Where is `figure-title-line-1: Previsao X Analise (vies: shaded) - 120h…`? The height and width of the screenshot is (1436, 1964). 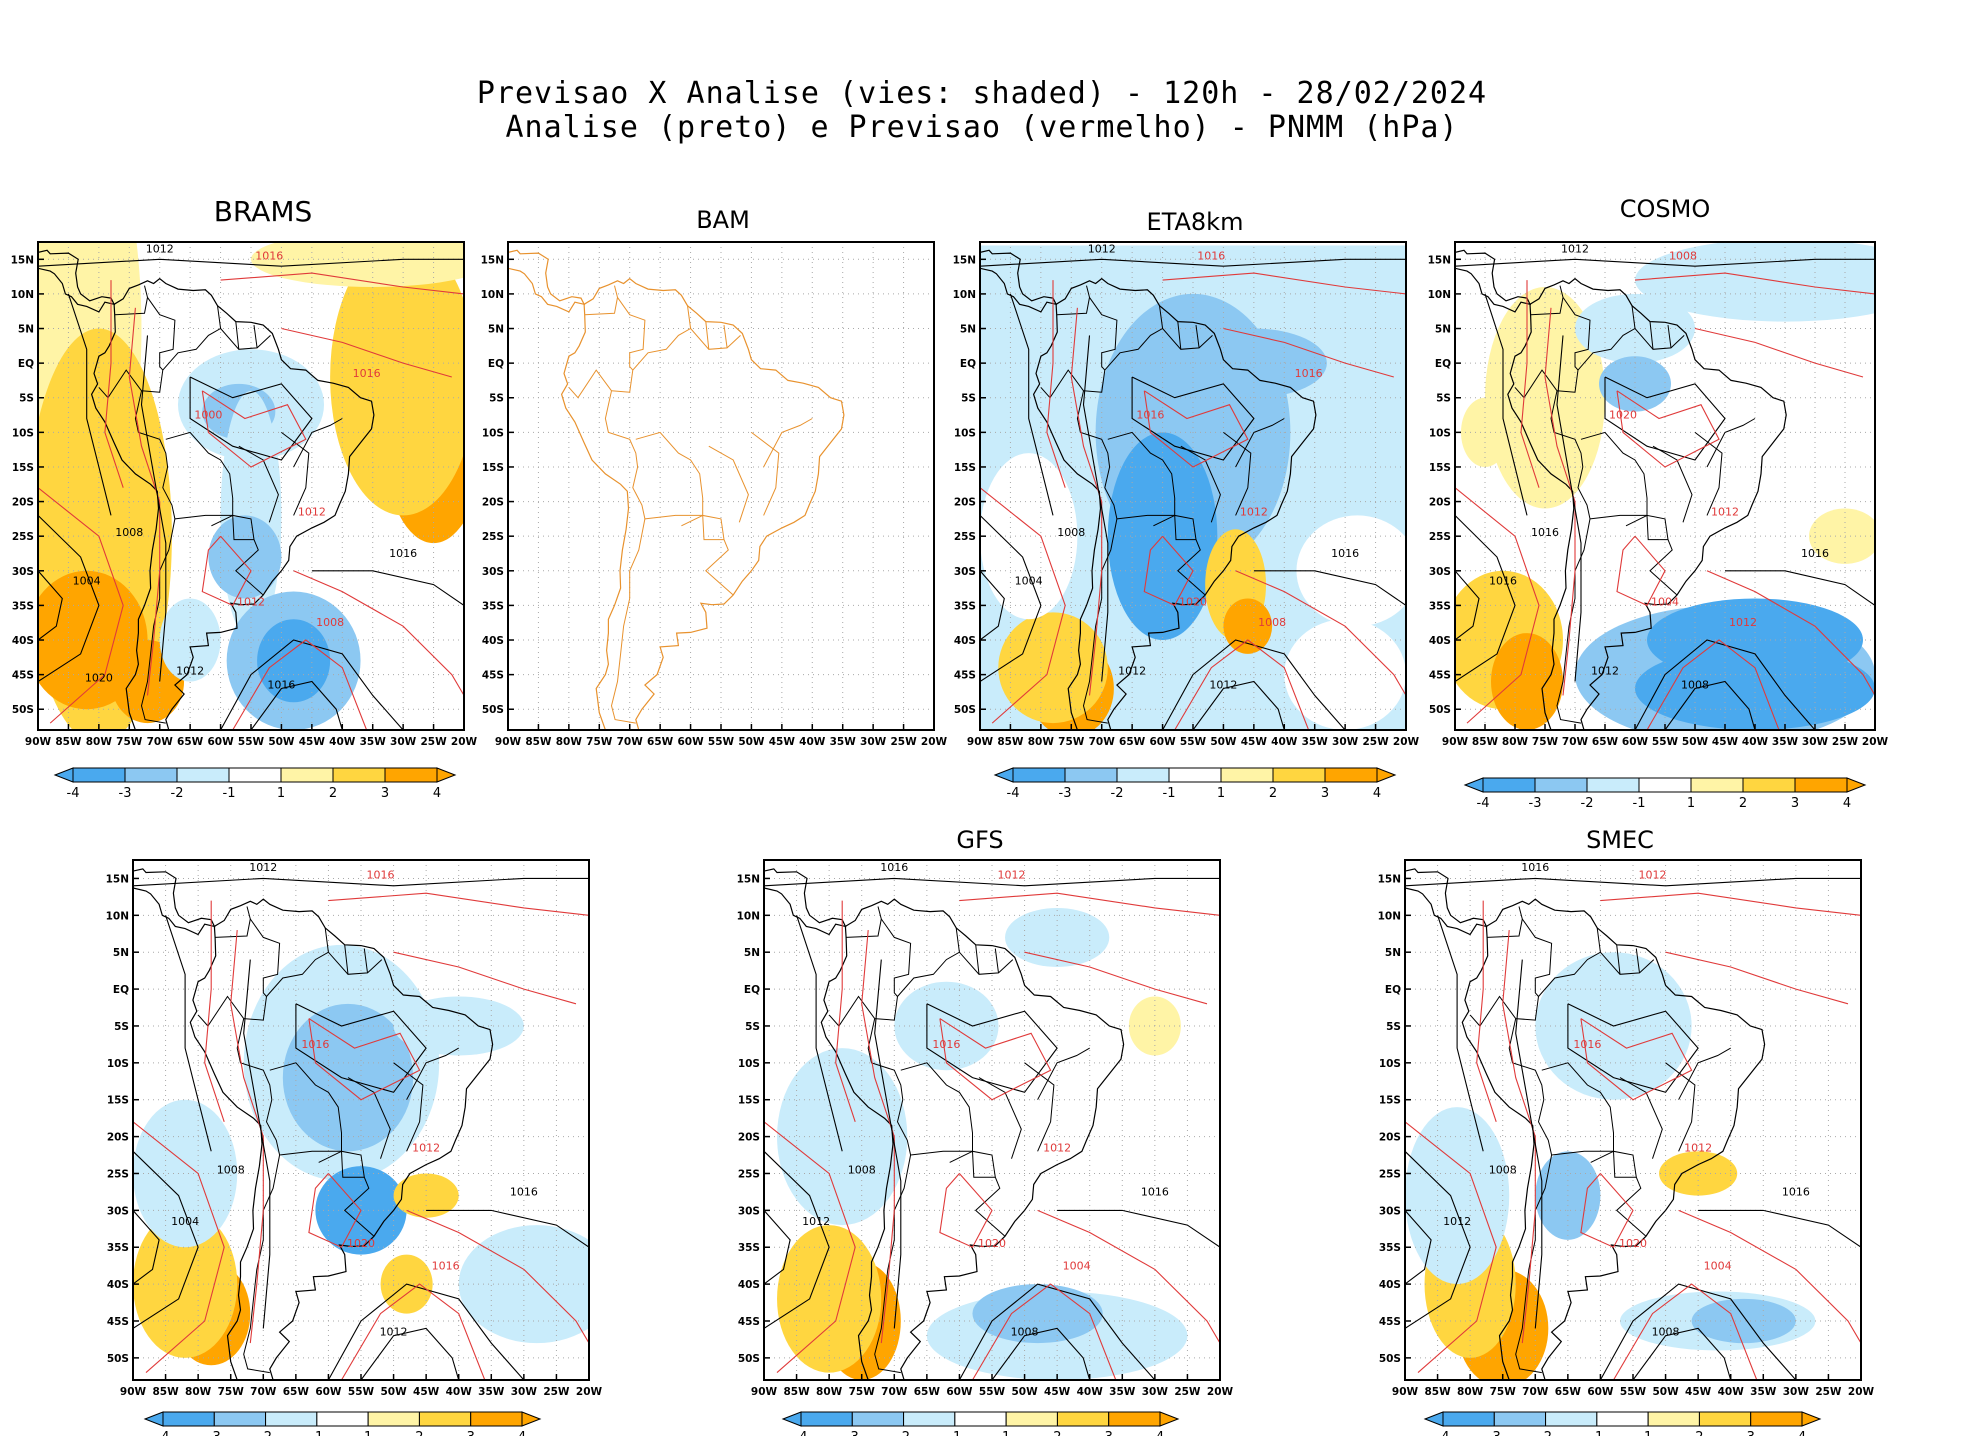 figure-title-line-1: Previsao X Analise (vies: shaded) - 120h… is located at coordinates (982, 93).